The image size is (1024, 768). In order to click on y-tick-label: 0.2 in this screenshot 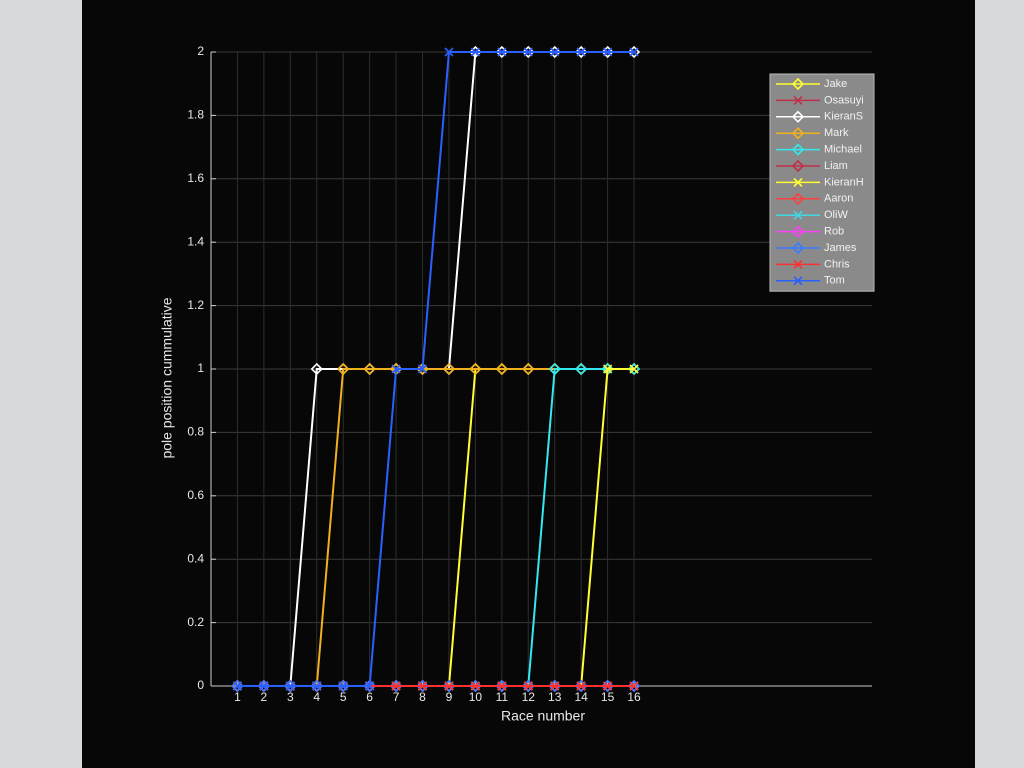, I will do `click(195, 622)`.